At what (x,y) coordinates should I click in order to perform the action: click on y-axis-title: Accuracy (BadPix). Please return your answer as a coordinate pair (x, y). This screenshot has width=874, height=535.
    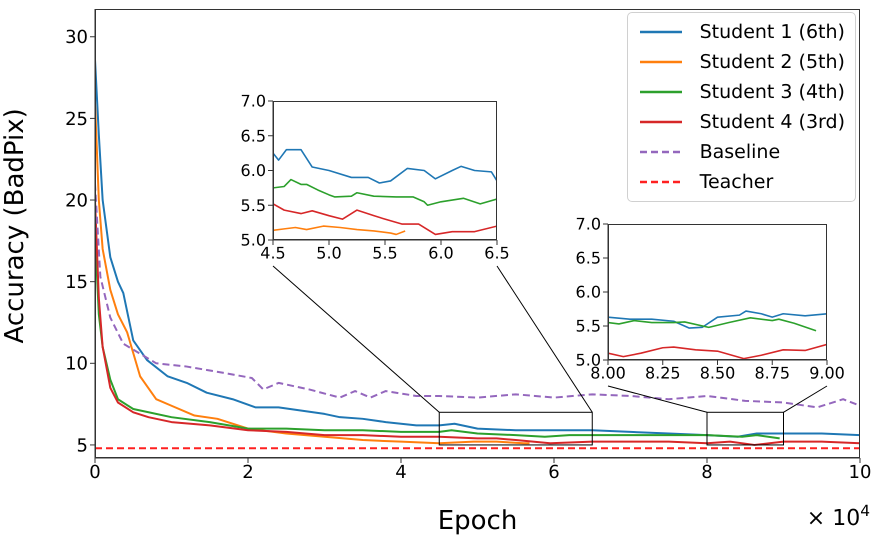
    Looking at the image, I should click on (15, 226).